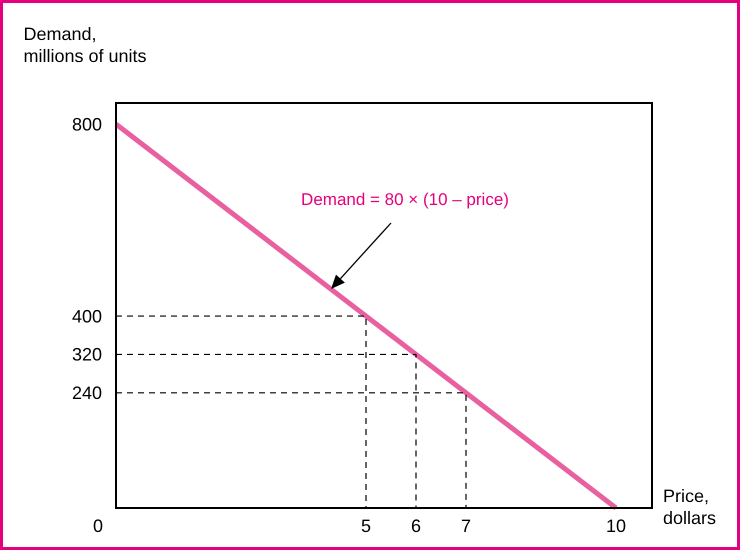 This screenshot has height=550, width=740. What do you see at coordinates (87, 393) in the screenshot?
I see `y-tick-label: 240` at bounding box center [87, 393].